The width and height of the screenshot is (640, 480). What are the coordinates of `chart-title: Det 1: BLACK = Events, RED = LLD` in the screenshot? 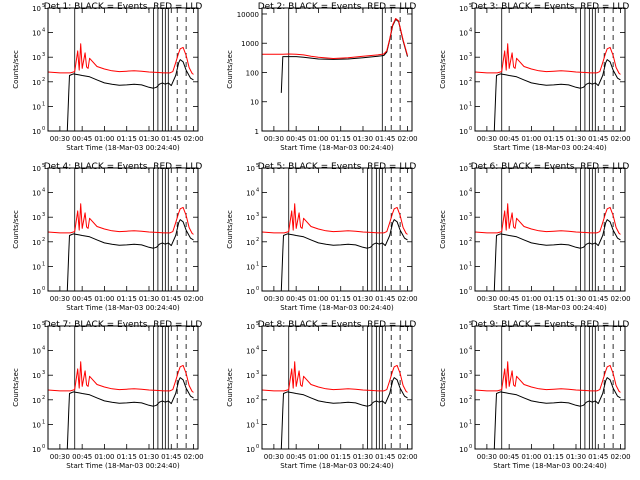 It's located at (123, 7).